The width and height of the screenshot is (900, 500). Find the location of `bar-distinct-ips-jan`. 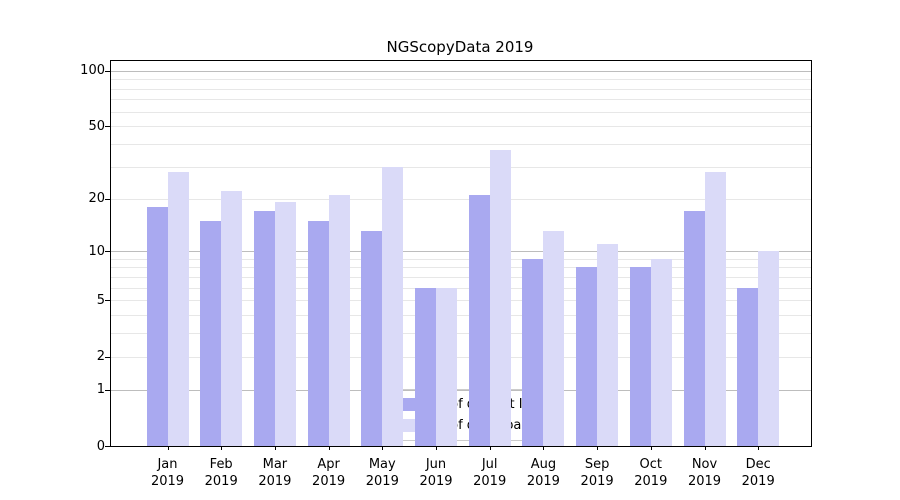

bar-distinct-ips-jan is located at coordinates (157, 326).